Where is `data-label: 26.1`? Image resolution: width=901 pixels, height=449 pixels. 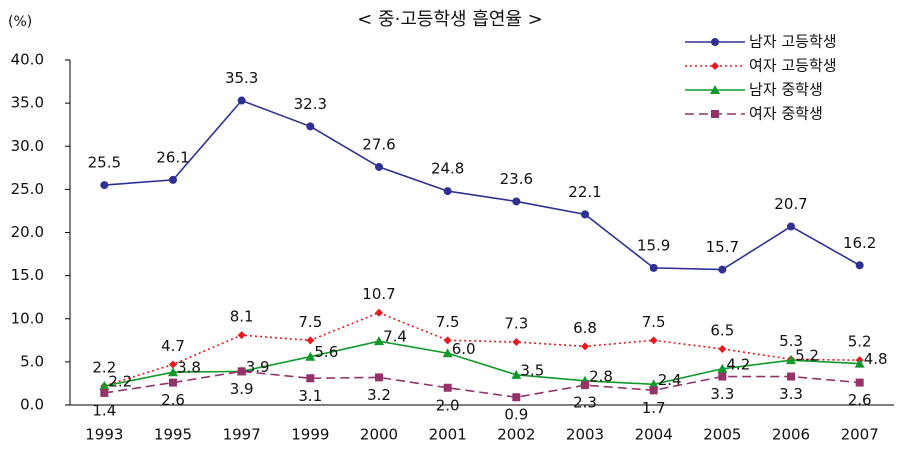 data-label: 26.1 is located at coordinates (172, 157).